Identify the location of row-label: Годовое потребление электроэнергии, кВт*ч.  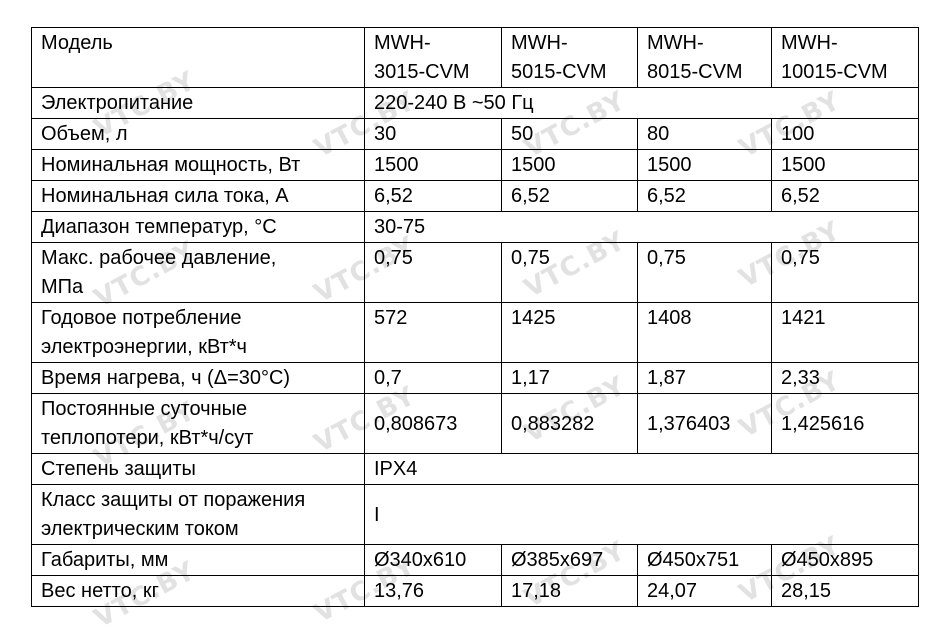
(198, 332).